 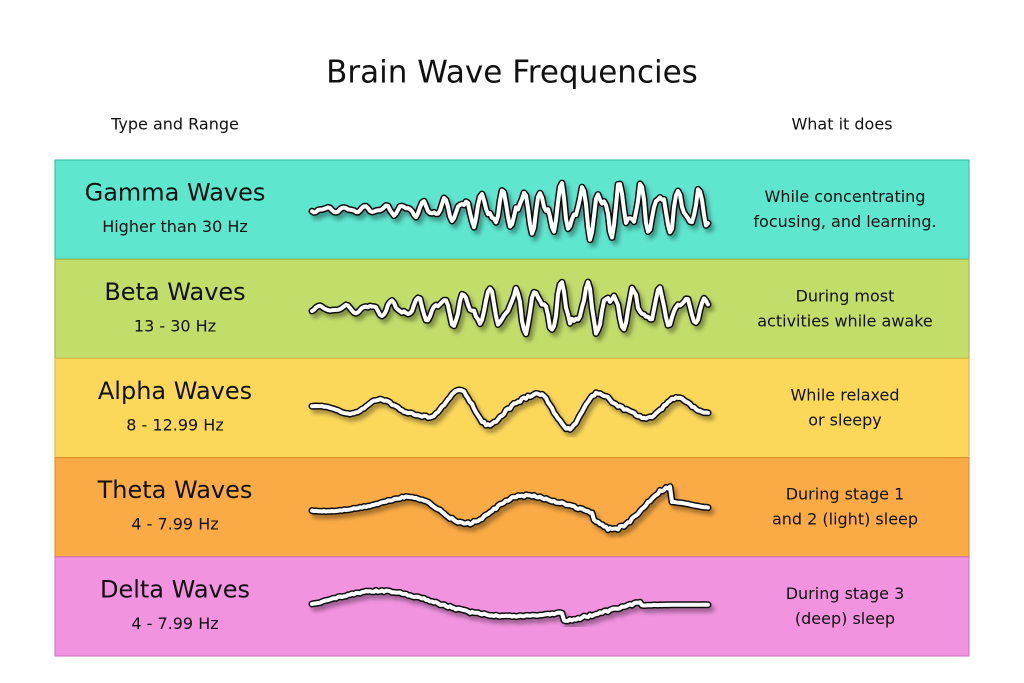 I want to click on wave-name: Beta Waves, so click(x=174, y=292).